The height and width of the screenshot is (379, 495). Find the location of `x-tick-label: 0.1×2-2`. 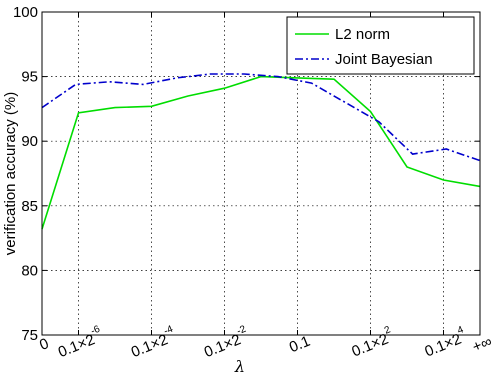

x-tick-label: 0.1×2-2 is located at coordinates (226, 342).